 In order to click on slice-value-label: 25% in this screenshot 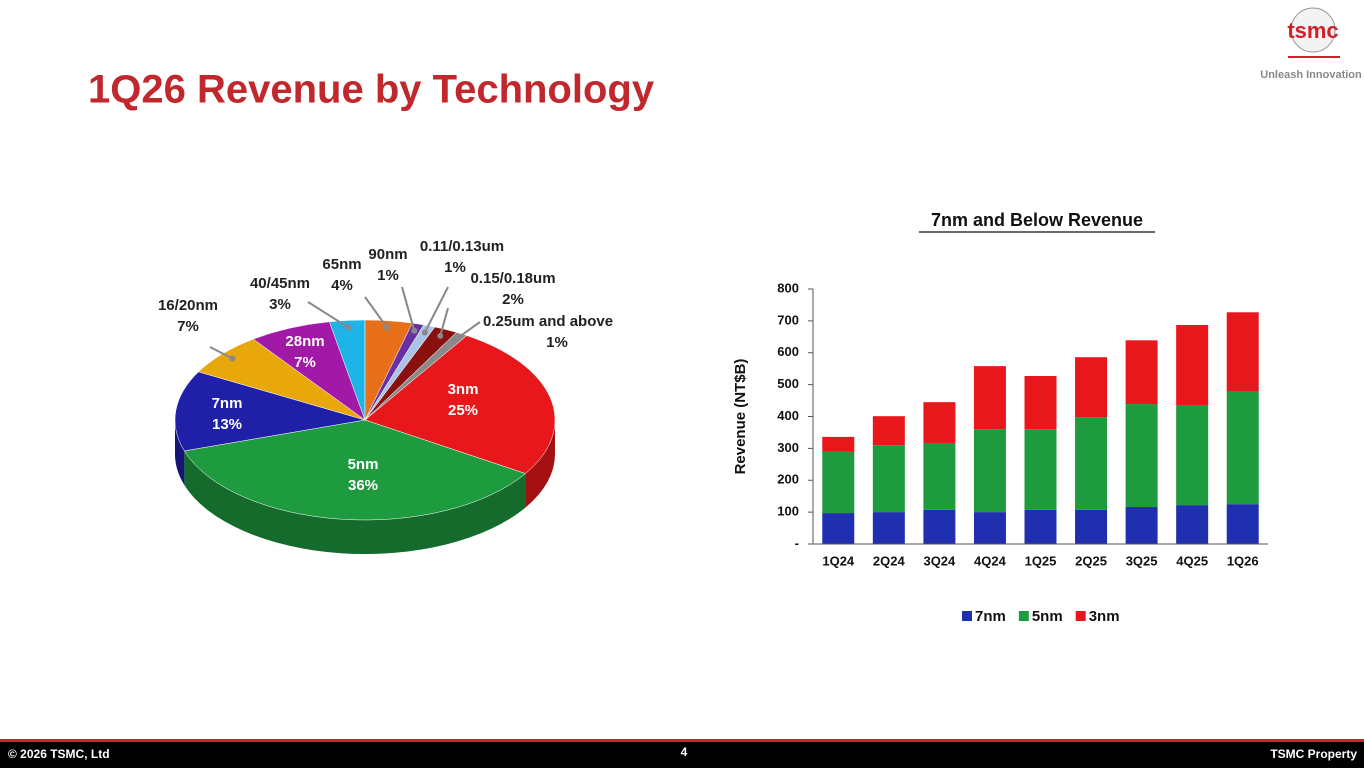, I will do `click(463, 410)`.